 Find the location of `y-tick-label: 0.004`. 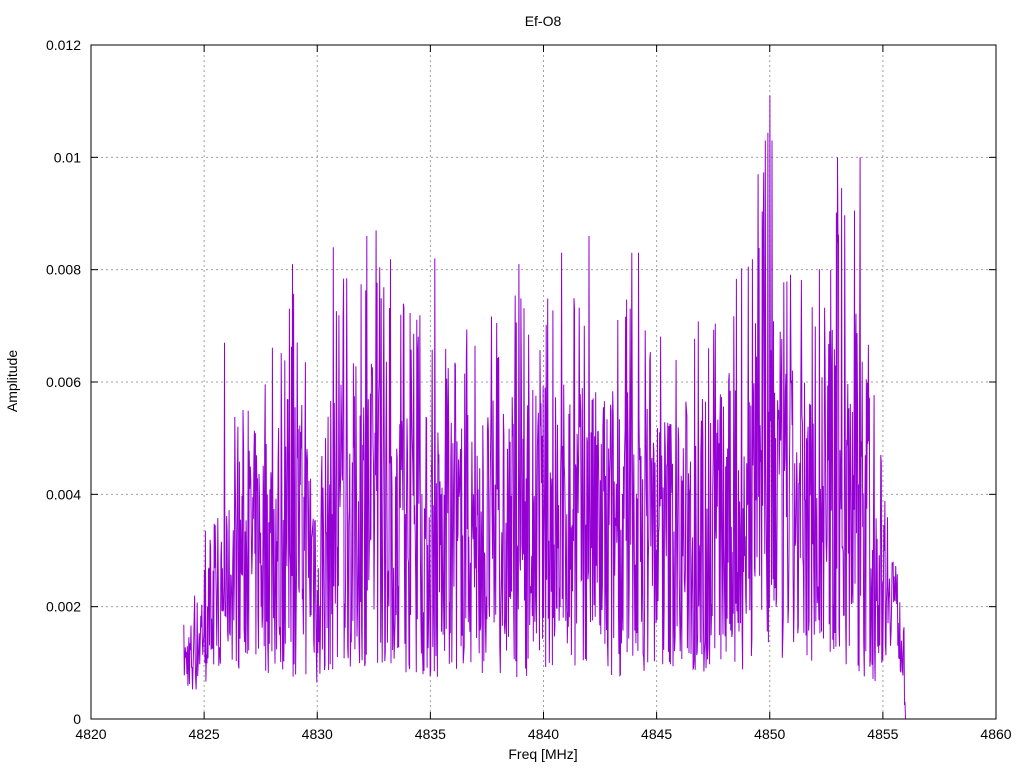

y-tick-label: 0.004 is located at coordinates (63, 494).